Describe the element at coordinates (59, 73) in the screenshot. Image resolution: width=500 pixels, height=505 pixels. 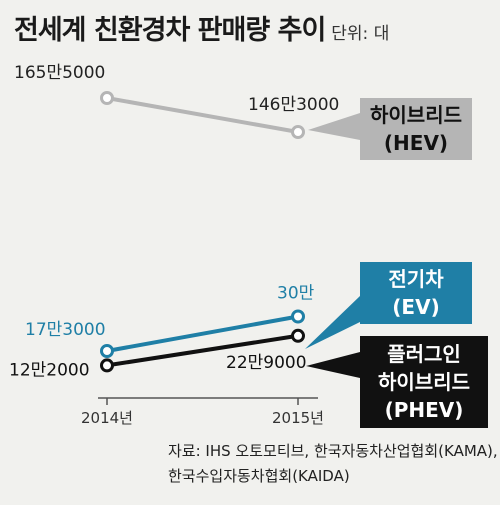
I see `data-label-0-0: 165만5000` at that location.